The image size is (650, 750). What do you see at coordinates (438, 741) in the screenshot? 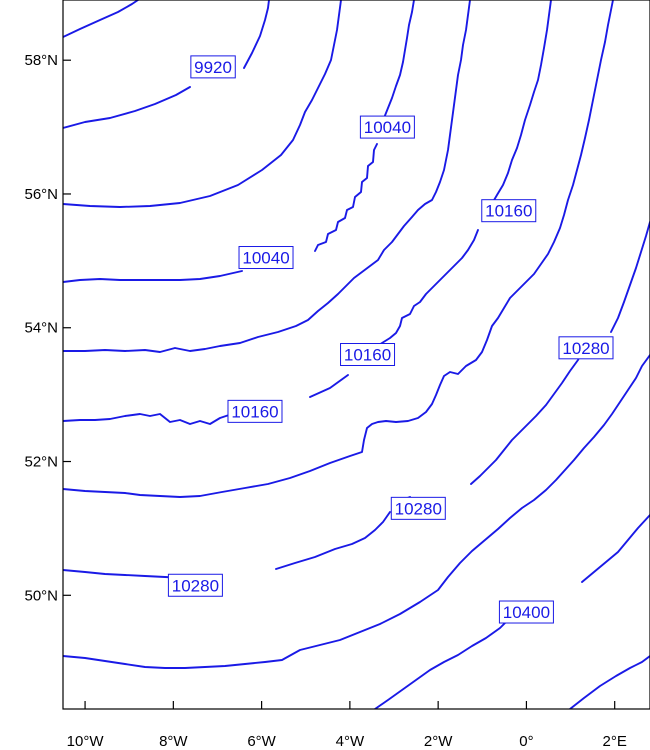
I see `lon-tick-label: 2°W` at bounding box center [438, 741].